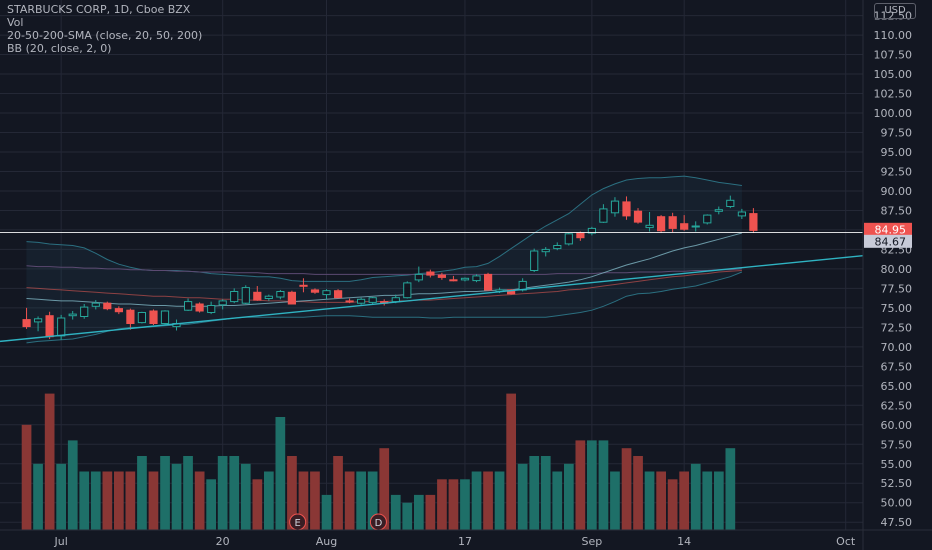  I want to click on price-label-text: 84.95, so click(891, 229).